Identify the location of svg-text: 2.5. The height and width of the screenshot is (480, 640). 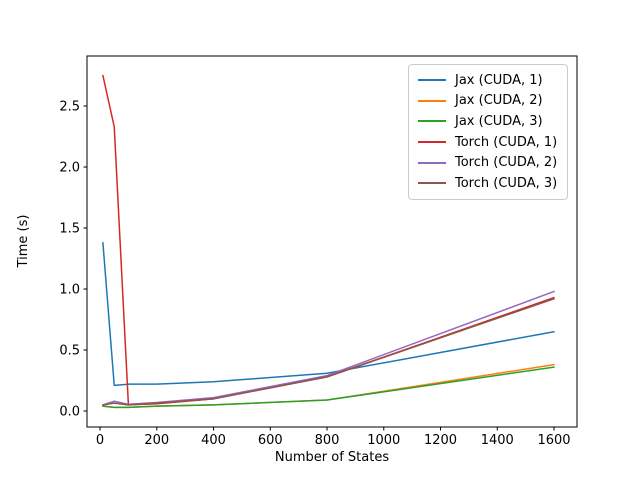
(69, 107).